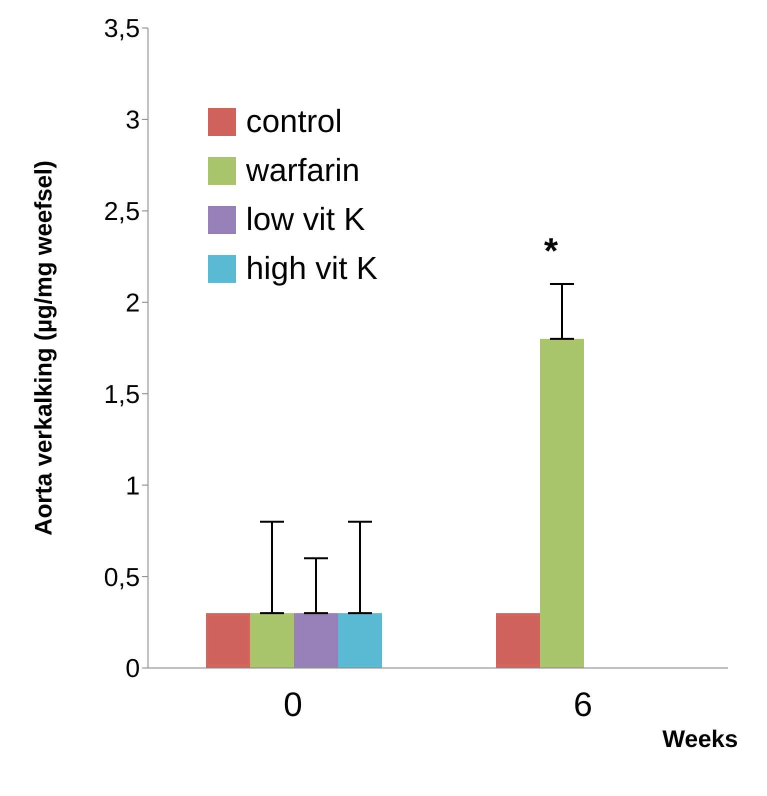 The width and height of the screenshot is (767, 796). What do you see at coordinates (122, 577) in the screenshot?
I see `y-tick-label: 0,5` at bounding box center [122, 577].